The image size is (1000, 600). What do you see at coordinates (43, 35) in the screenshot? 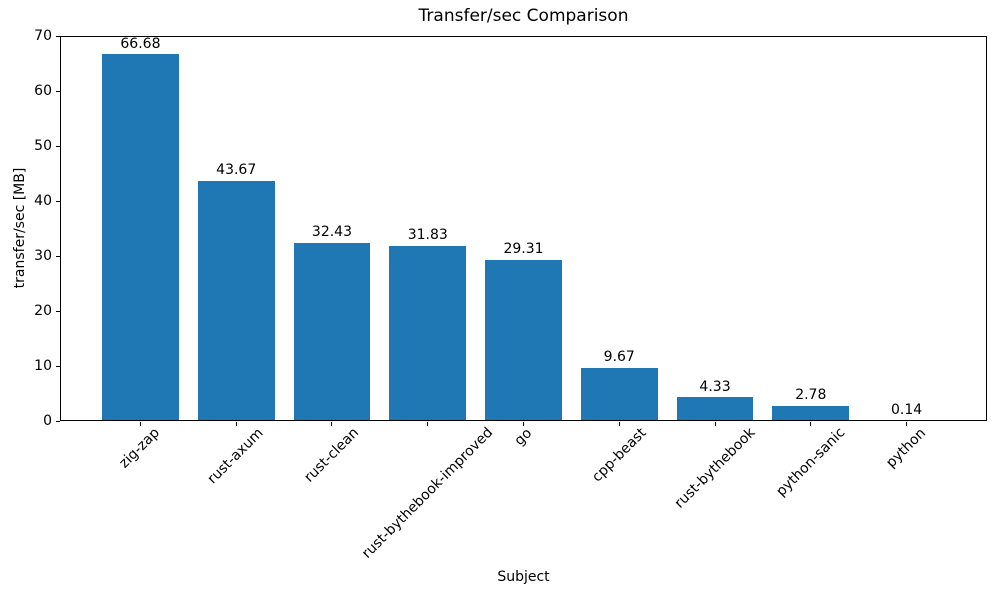
I see `y-tick-label: 70` at bounding box center [43, 35].